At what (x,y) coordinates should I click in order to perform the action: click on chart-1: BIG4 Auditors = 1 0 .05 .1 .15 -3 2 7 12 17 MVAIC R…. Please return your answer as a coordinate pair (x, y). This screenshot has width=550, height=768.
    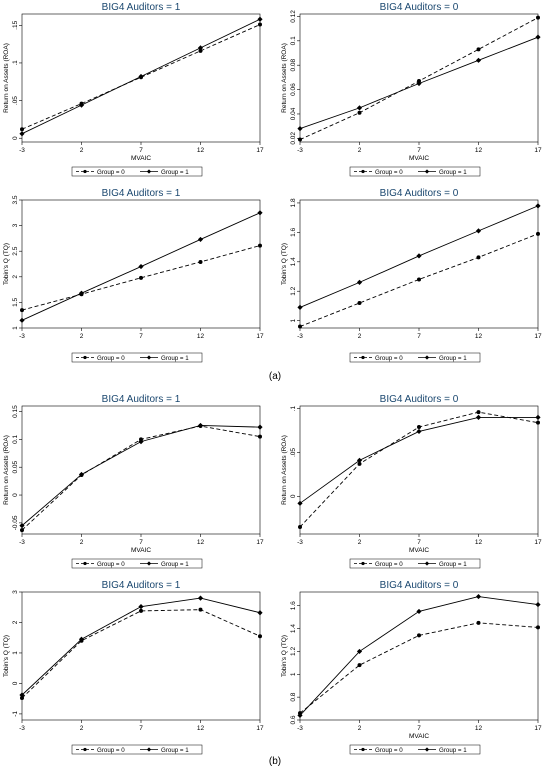
    Looking at the image, I should click on (133, 89).